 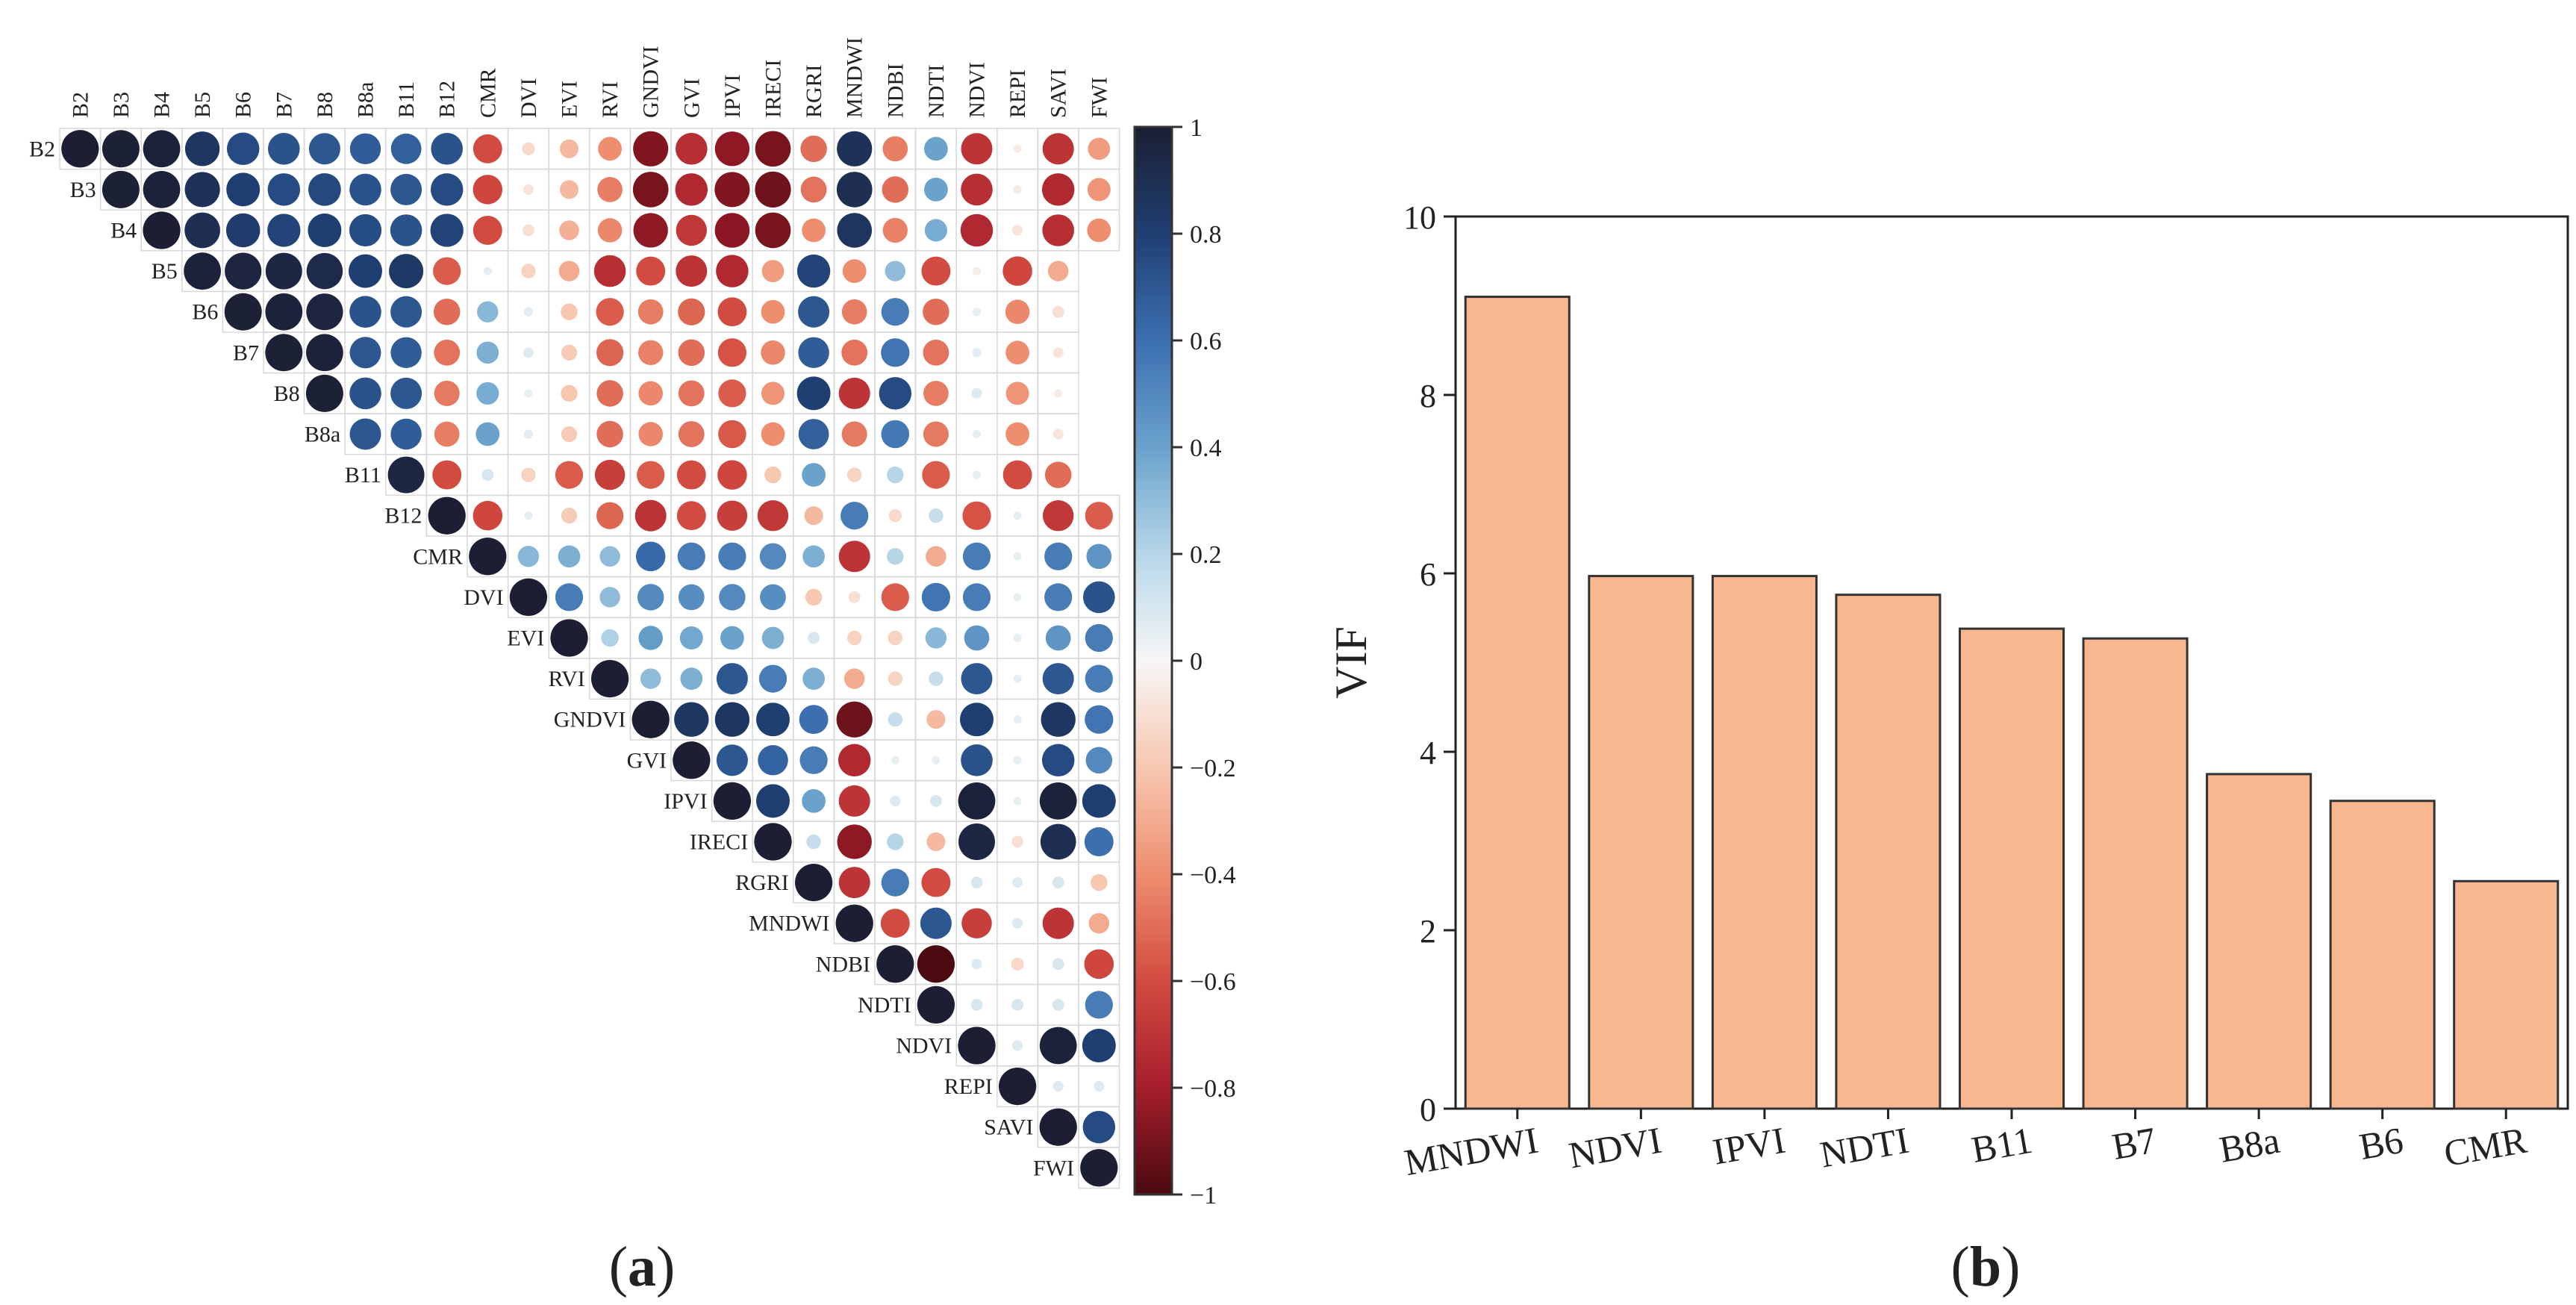 I want to click on heatmap-row-label: GNDVI, so click(x=590, y=720).